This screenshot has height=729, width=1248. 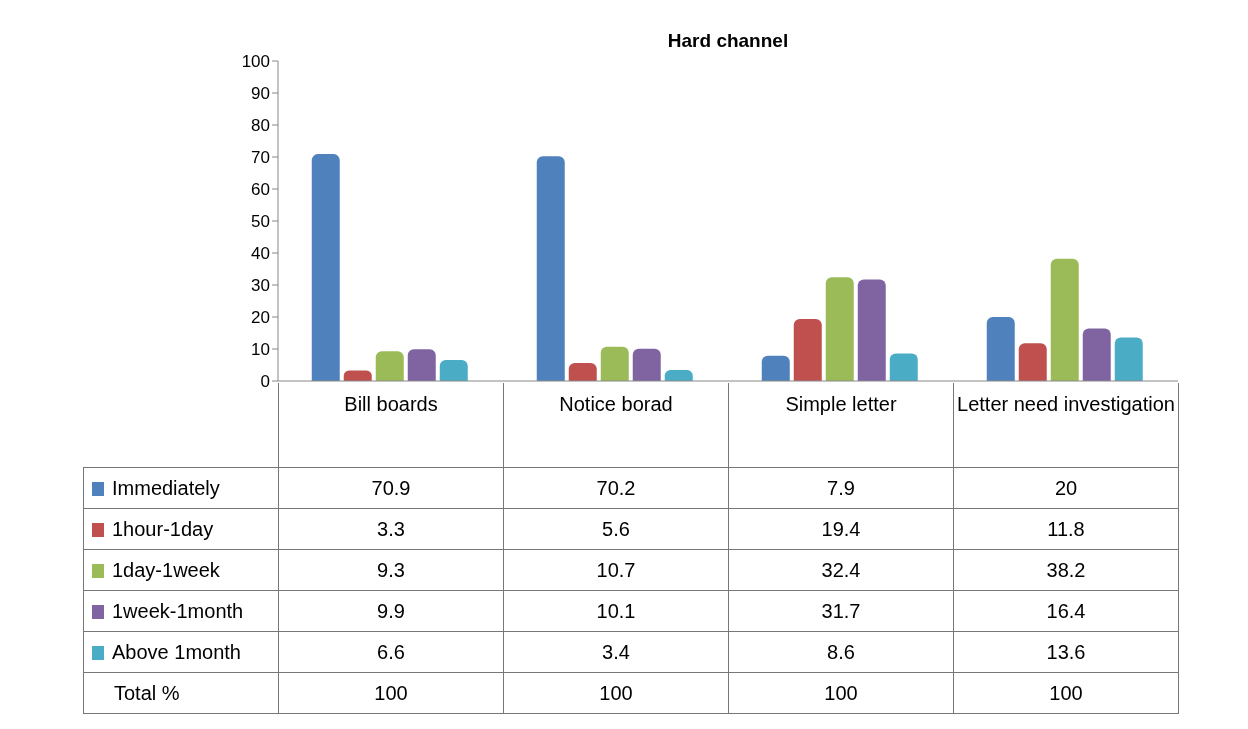 What do you see at coordinates (616, 570) in the screenshot?
I see `data-label: 10.7` at bounding box center [616, 570].